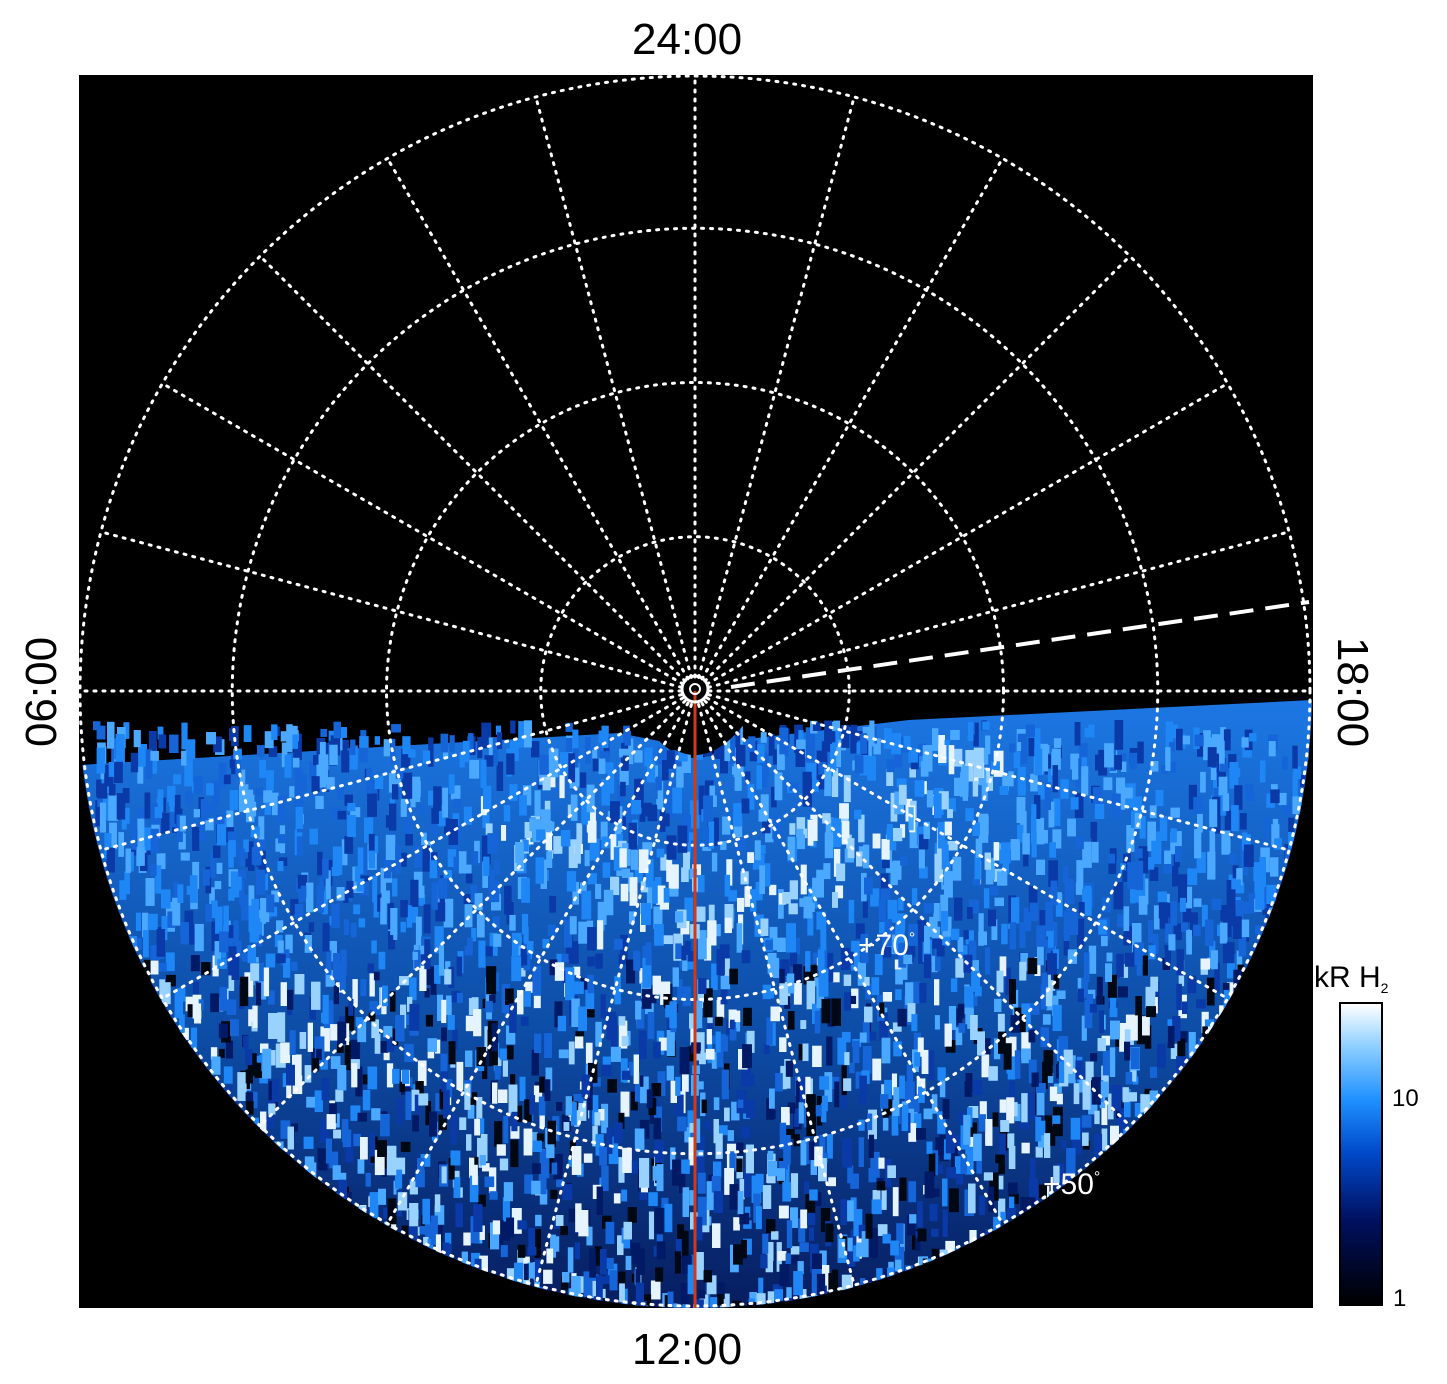  I want to click on local-time-label-noon: 12:00, so click(687, 1349).